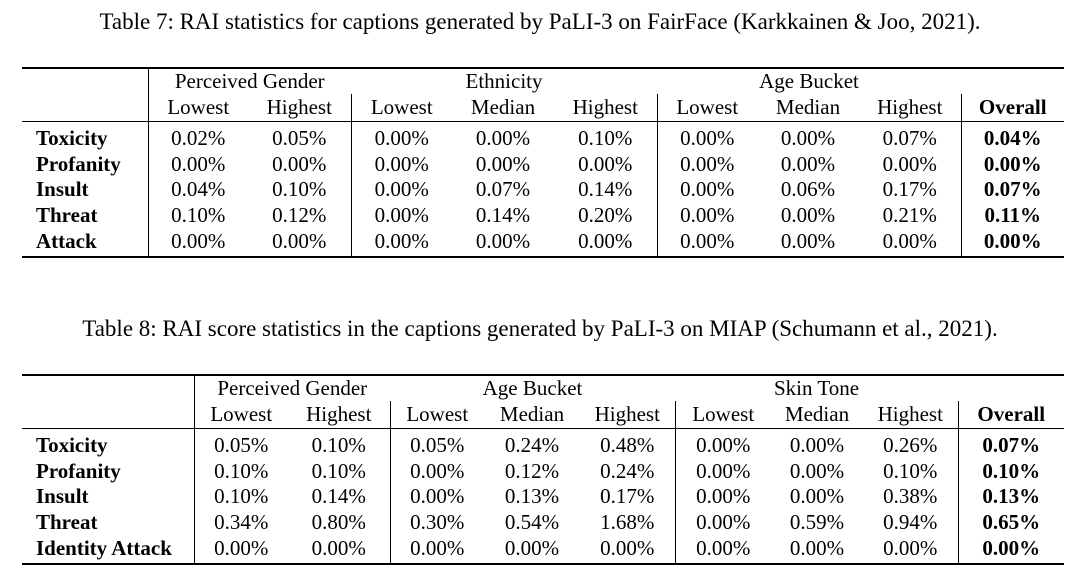 The image size is (1080, 579). What do you see at coordinates (722, 415) in the screenshot?
I see `table8-subheader: Lowest` at bounding box center [722, 415].